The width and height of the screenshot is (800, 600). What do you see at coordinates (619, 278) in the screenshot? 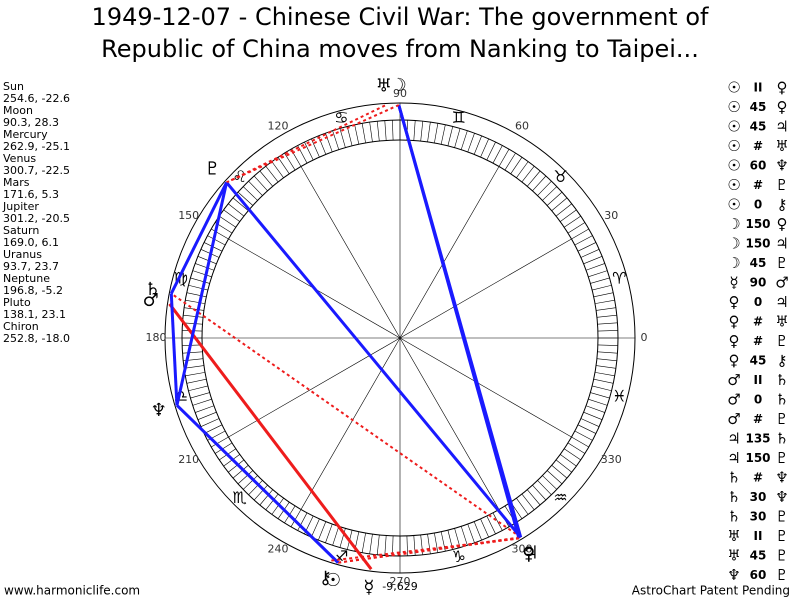
I see `sign-glyph: ♈` at bounding box center [619, 278].